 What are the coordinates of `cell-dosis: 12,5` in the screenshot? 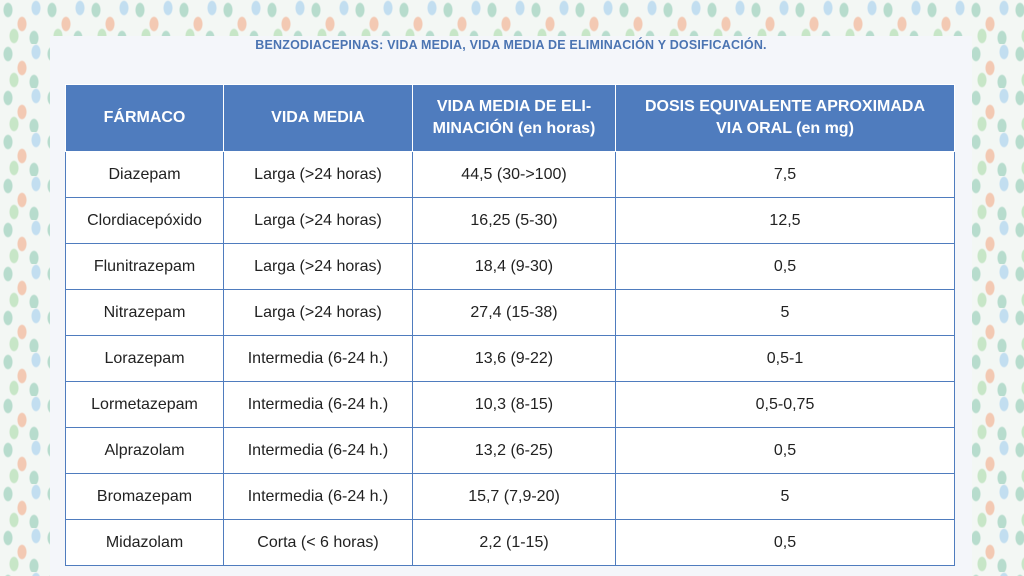 It's located at (785, 220).